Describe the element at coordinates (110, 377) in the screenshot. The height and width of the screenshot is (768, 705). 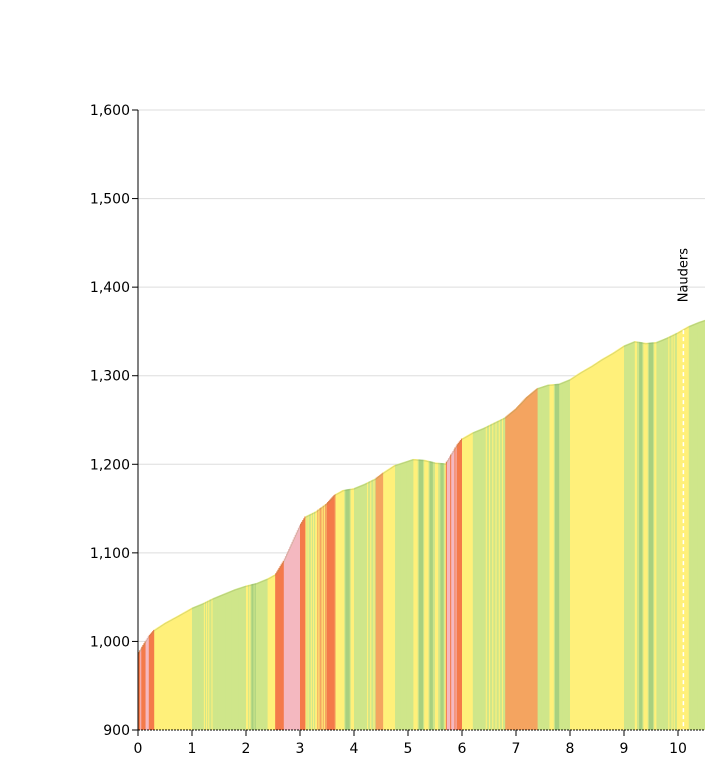
I see `y-tick-label: 1,300` at that location.